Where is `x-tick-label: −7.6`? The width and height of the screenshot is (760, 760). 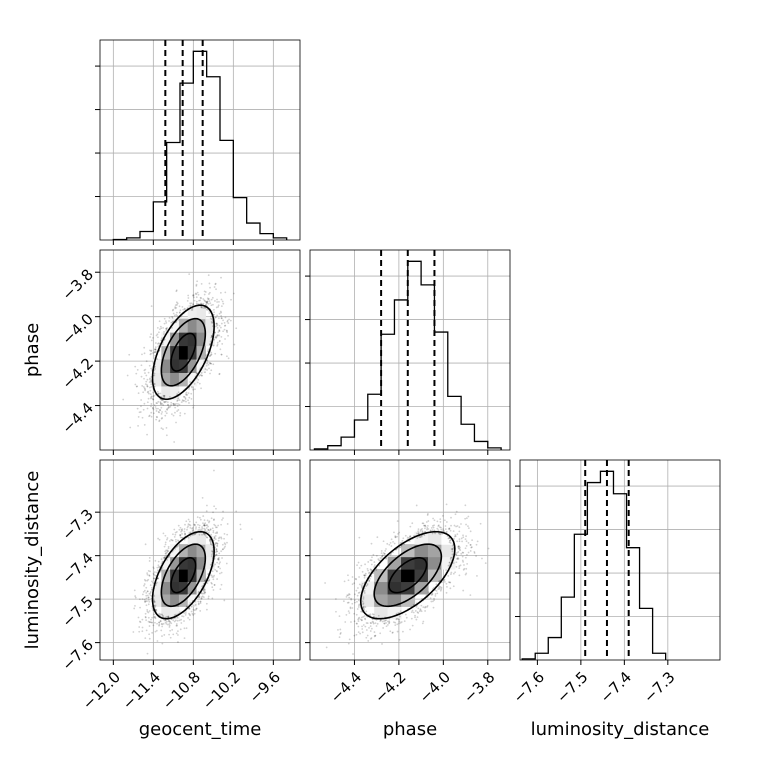
x-tick-label: −7.6 is located at coordinates (529, 687).